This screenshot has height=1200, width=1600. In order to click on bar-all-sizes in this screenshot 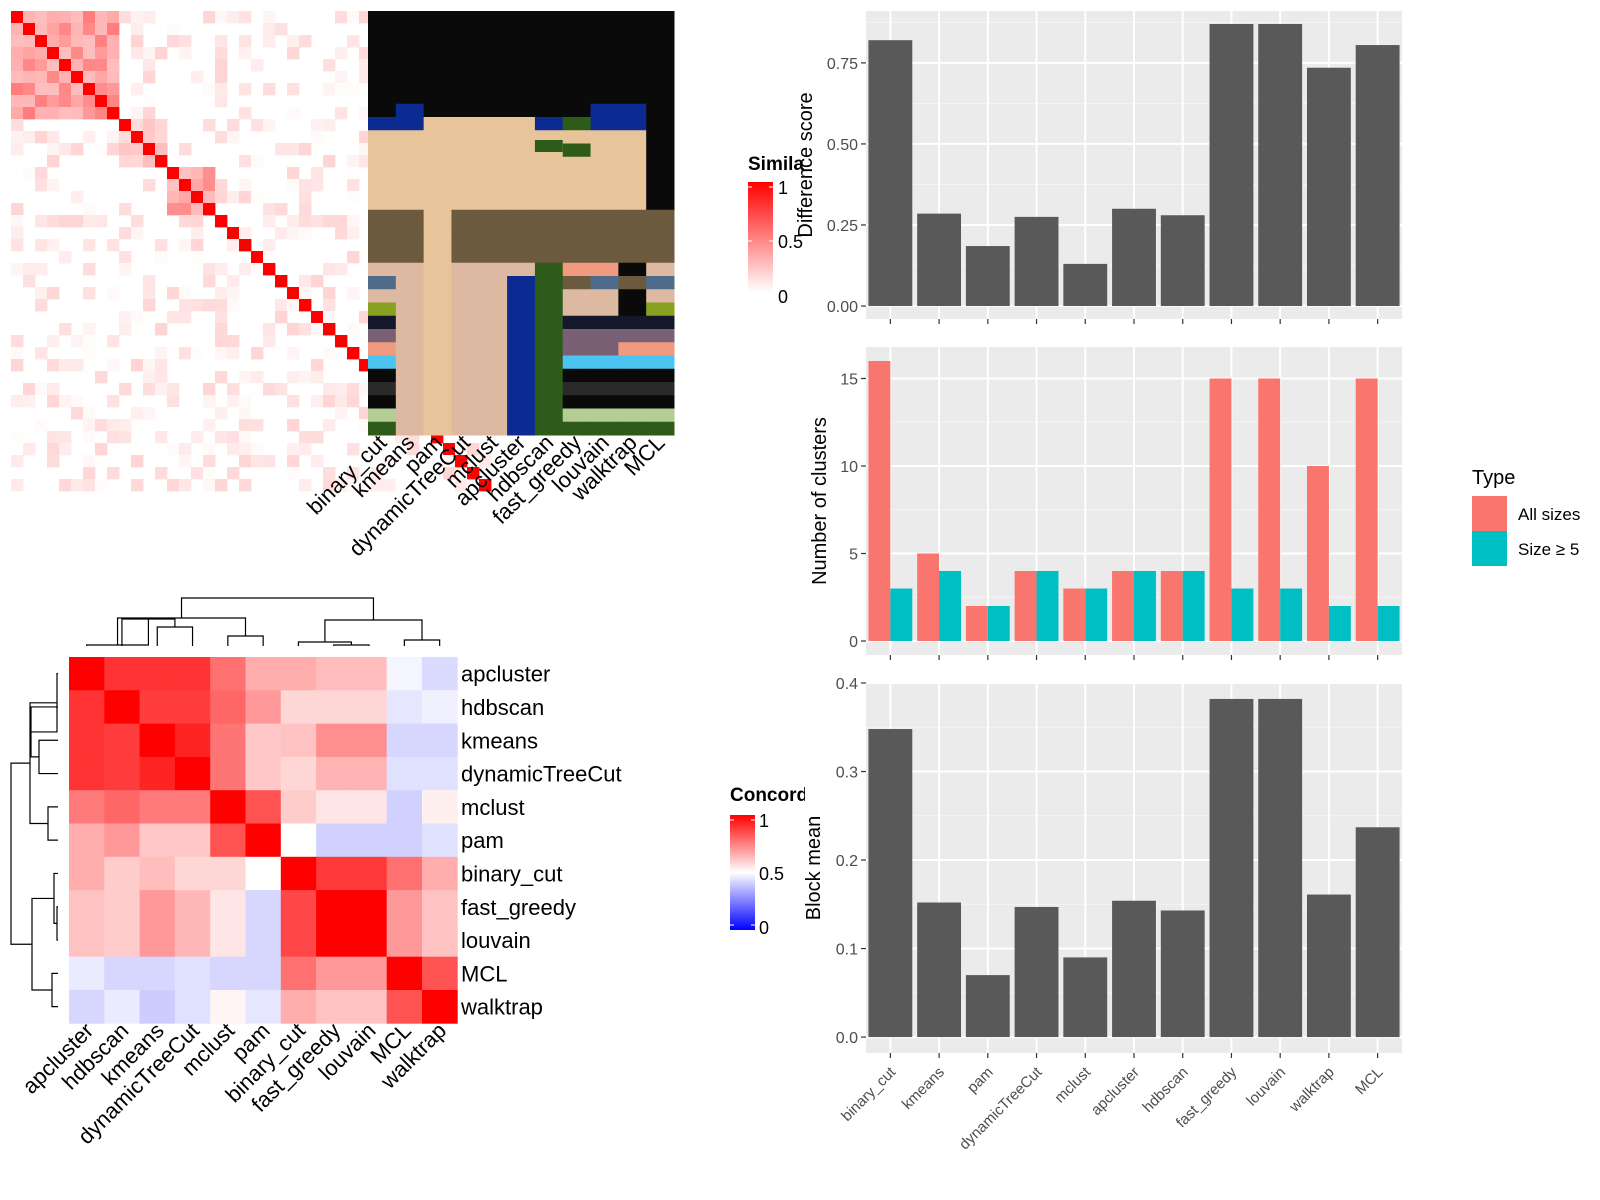, I will do `click(1220, 509)`.